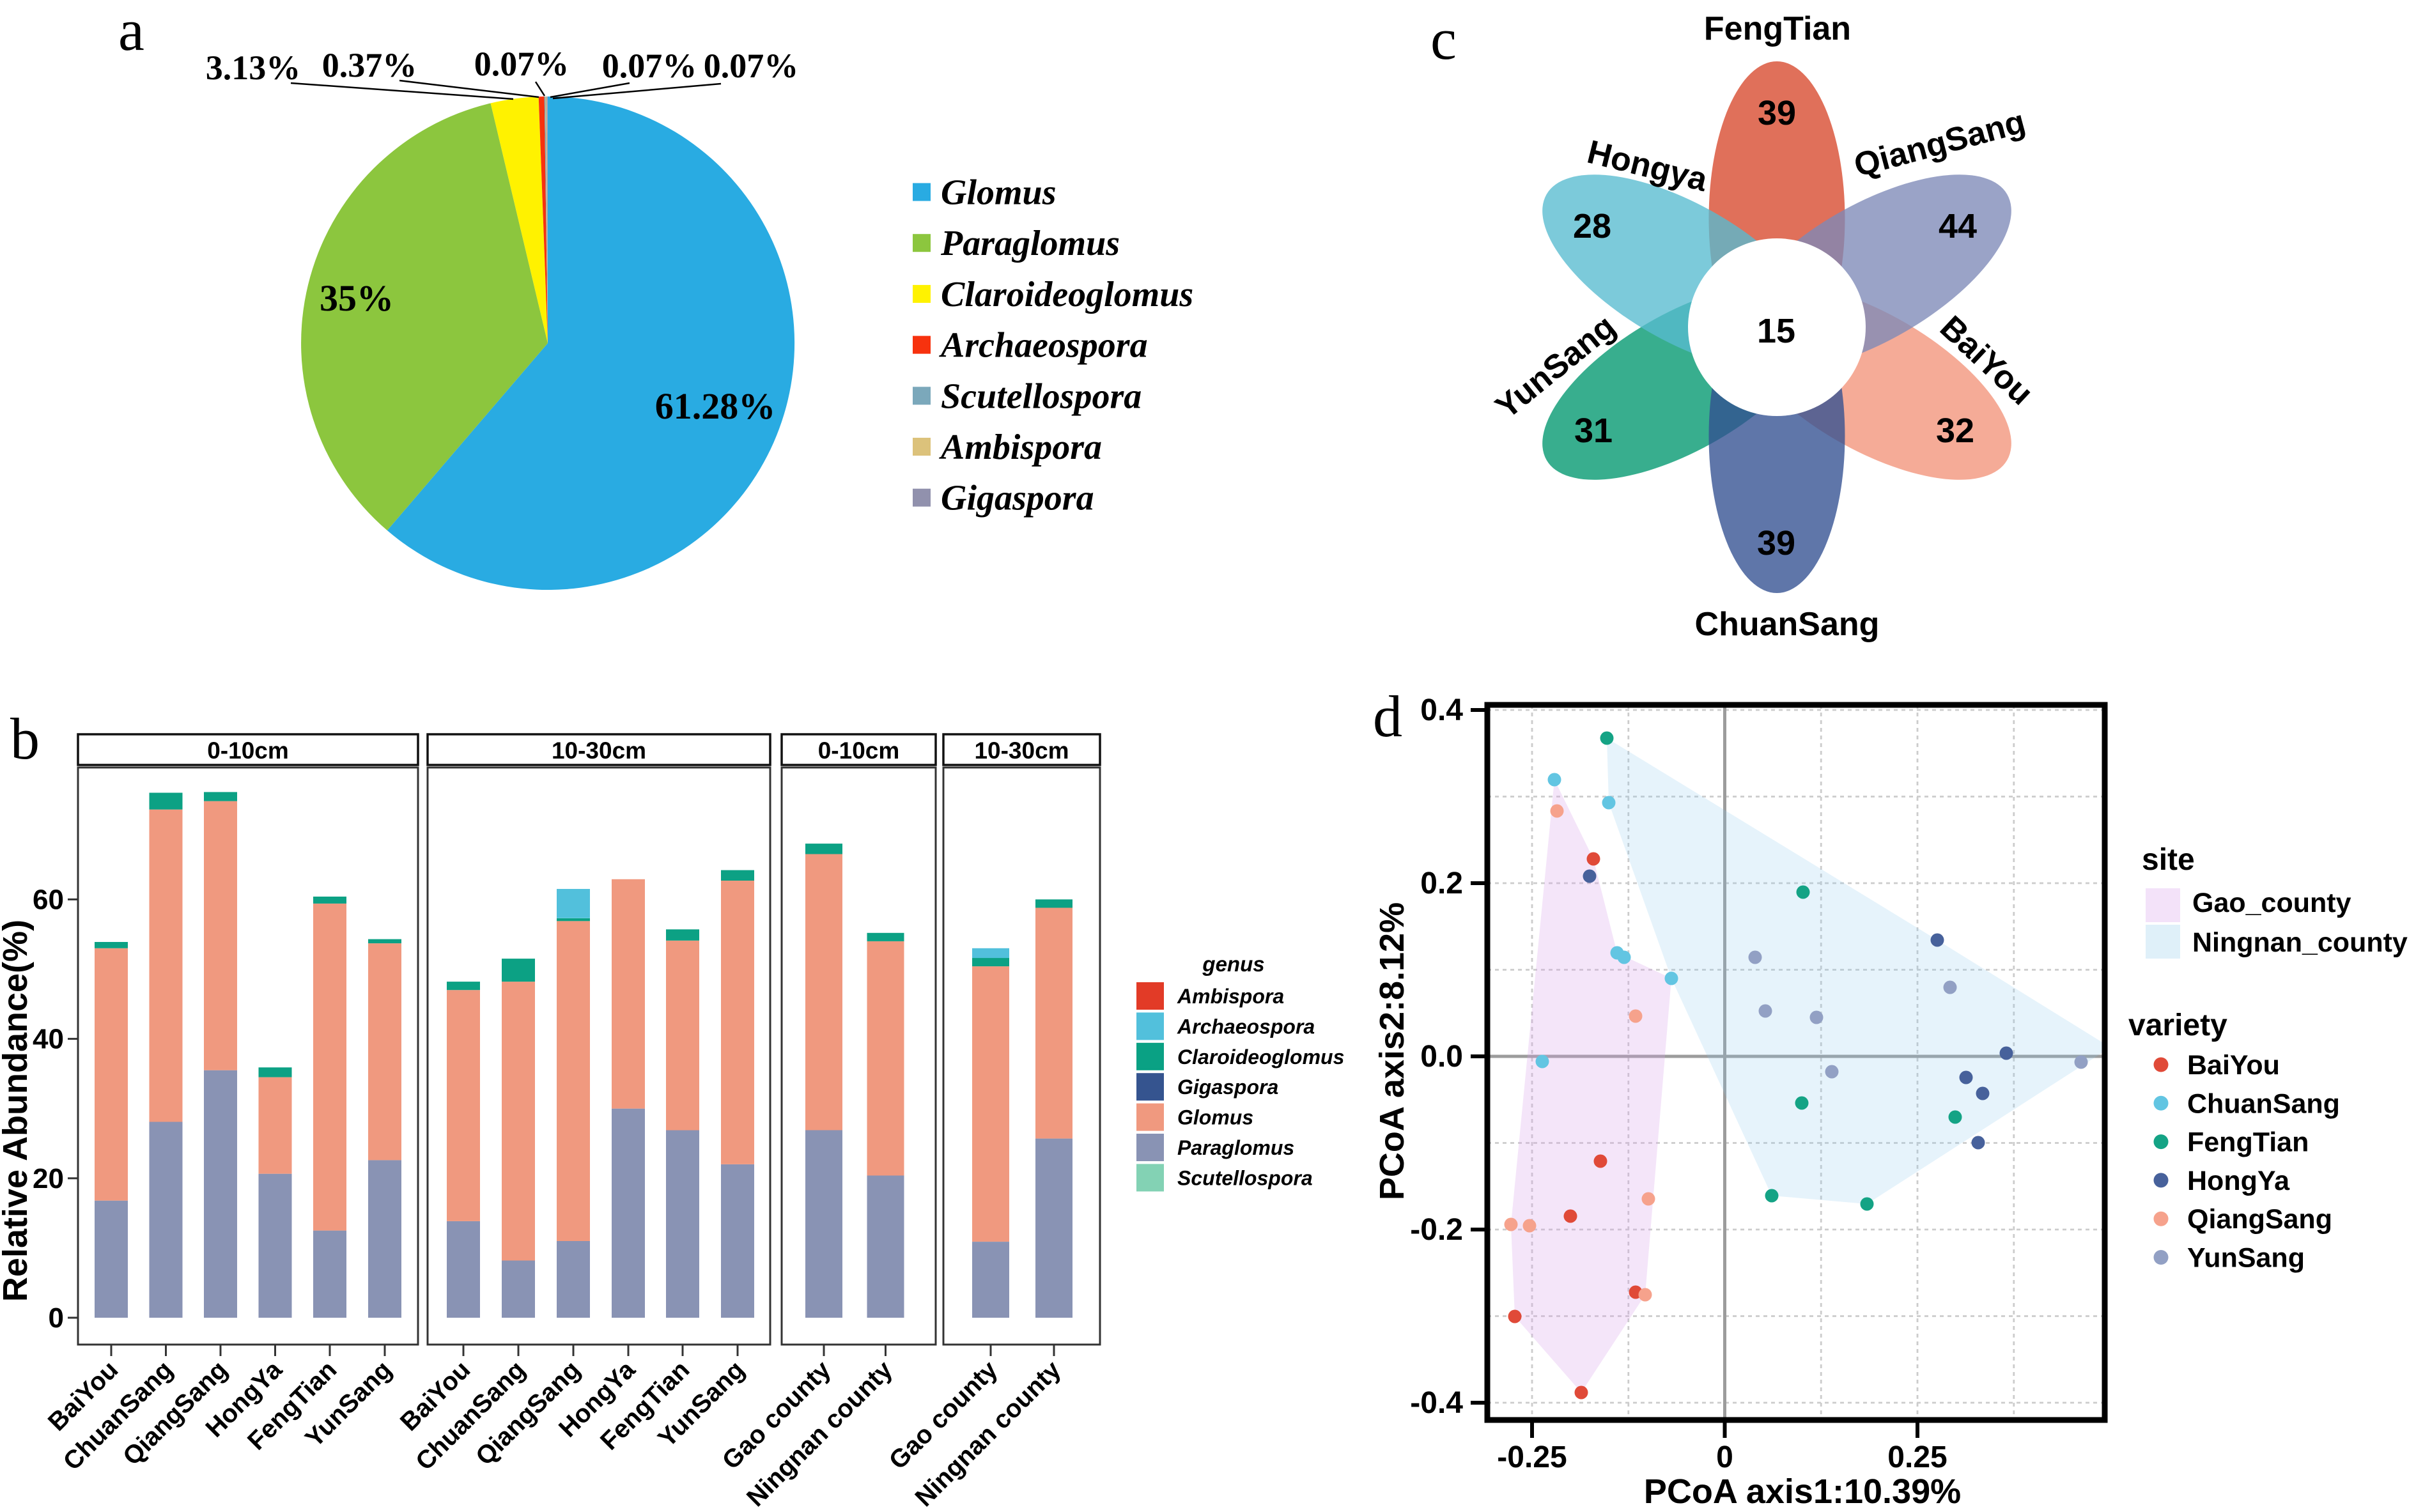 Image resolution: width=2416 pixels, height=1512 pixels. Describe the element at coordinates (1436, 1403) in the screenshot. I see `svg-text: -0.4` at that location.